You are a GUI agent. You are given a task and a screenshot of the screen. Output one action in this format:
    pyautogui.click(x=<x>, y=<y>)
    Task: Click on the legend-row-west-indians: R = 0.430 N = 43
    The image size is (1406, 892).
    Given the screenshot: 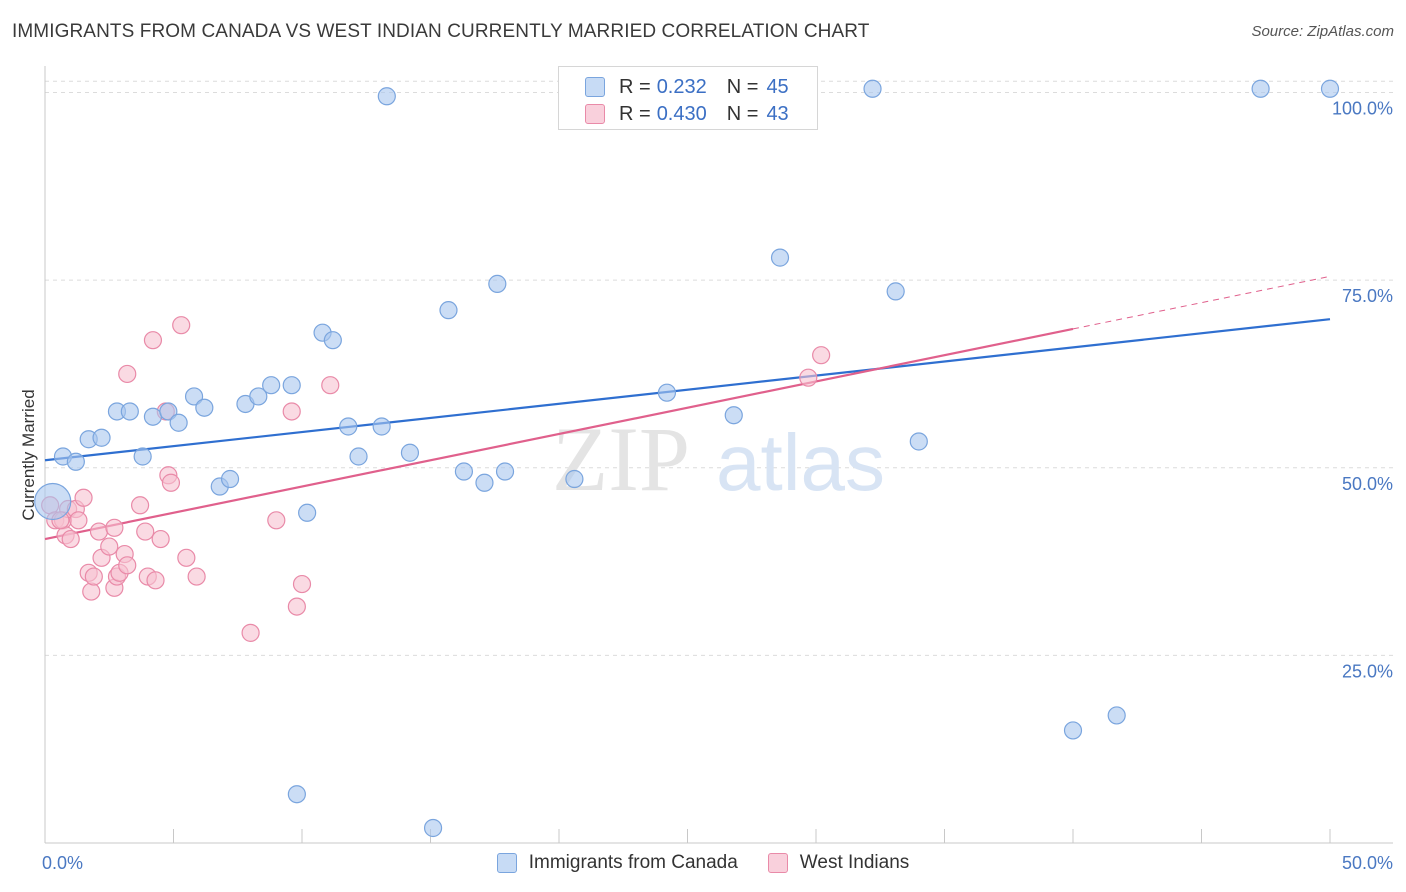 What is the action you would take?
    pyautogui.click(x=687, y=114)
    